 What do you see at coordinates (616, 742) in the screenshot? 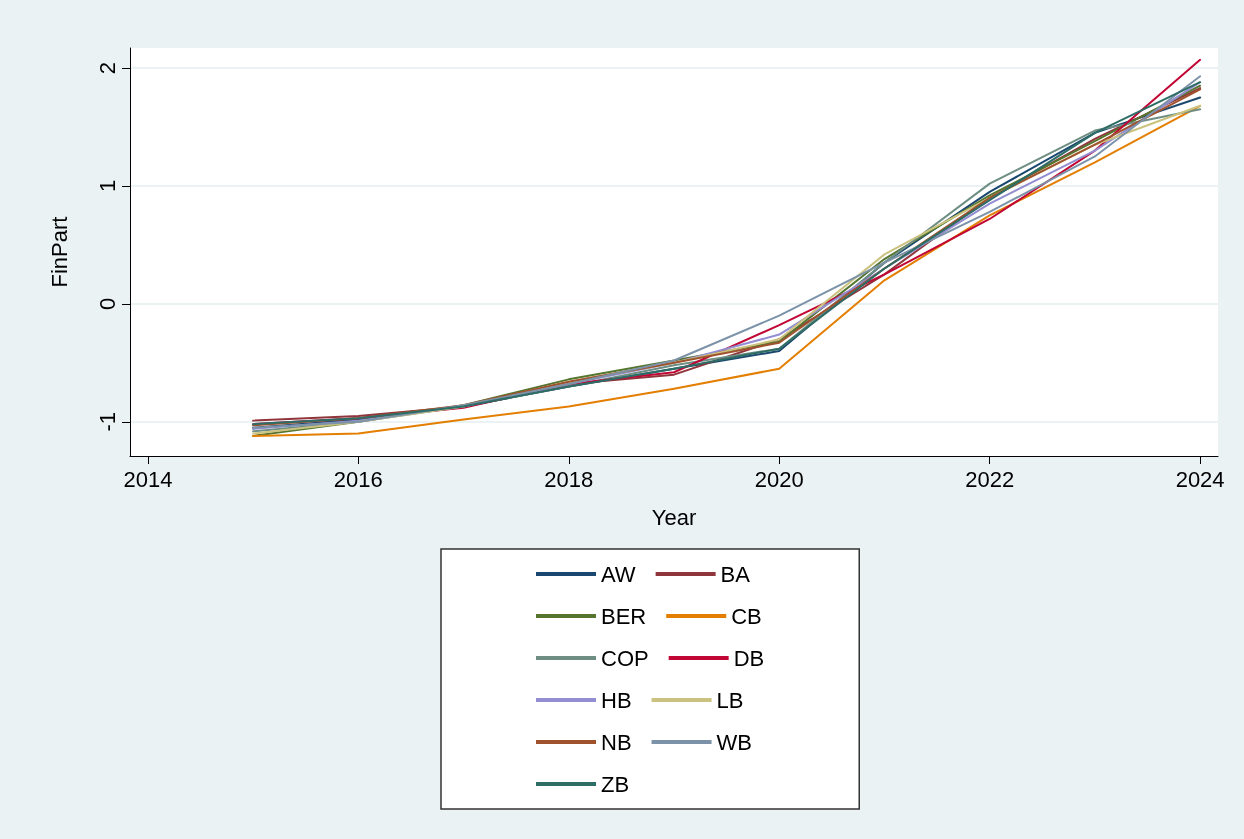
I see `legend-label: NB` at bounding box center [616, 742].